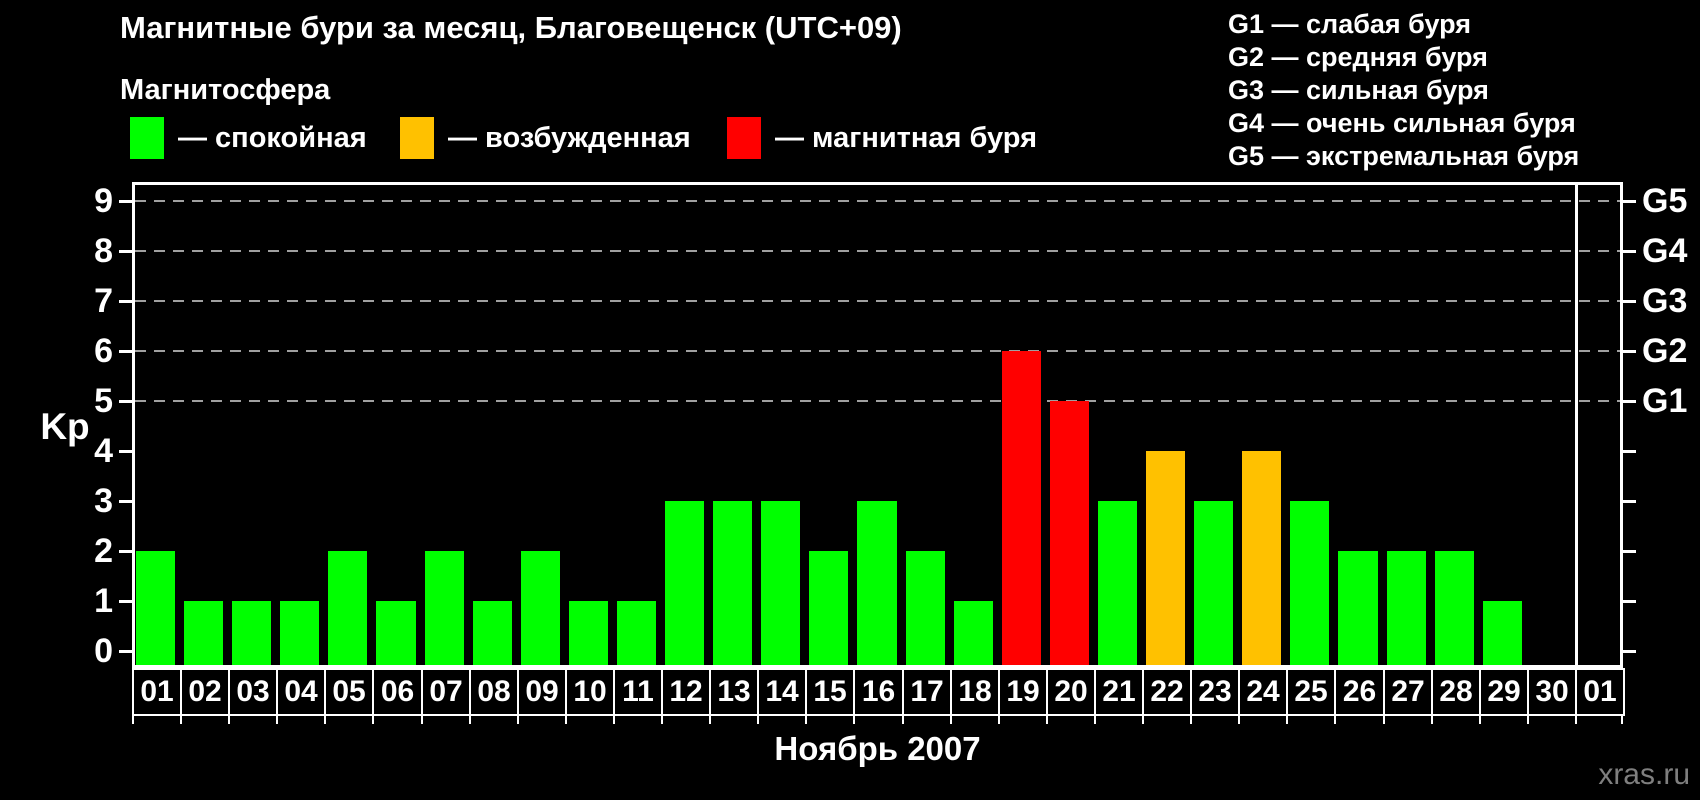  Describe the element at coordinates (103, 301) in the screenshot. I see `y-axis-label-7: 7` at that location.